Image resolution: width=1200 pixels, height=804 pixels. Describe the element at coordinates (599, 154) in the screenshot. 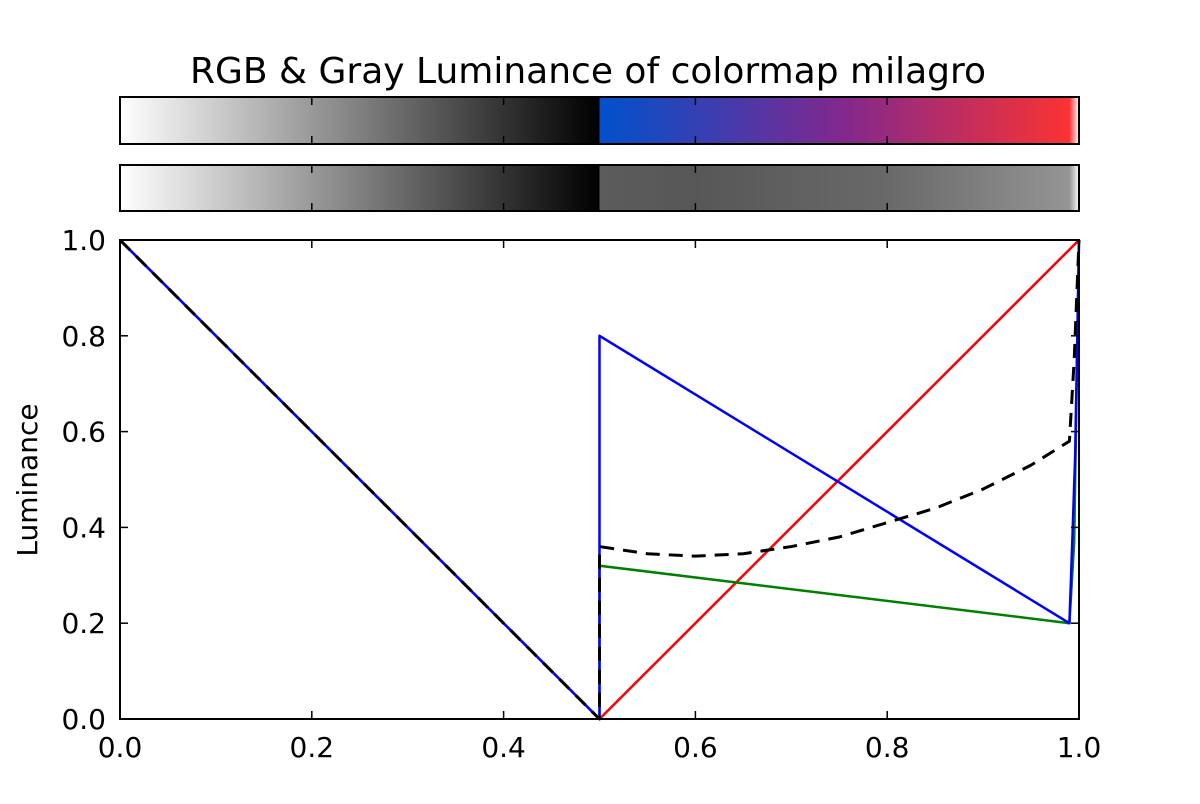

I see `colorbars` at that location.